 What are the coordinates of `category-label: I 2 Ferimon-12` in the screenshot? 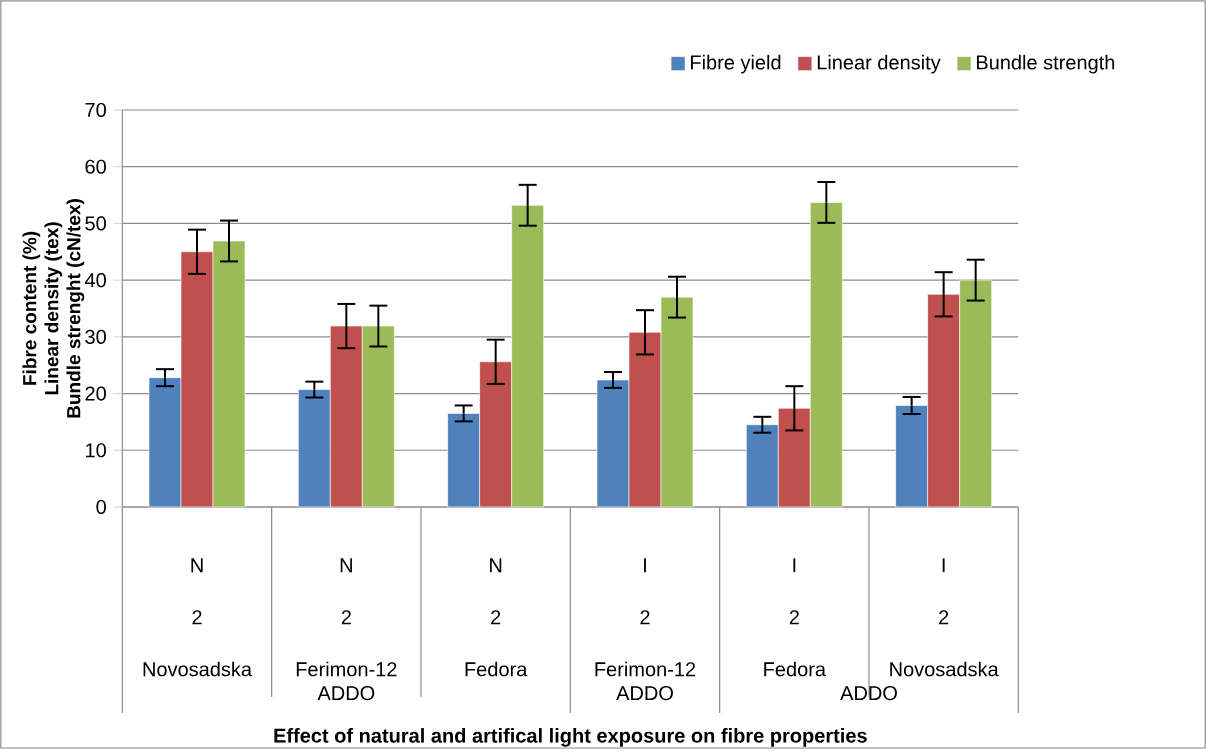 It's located at (645, 617).